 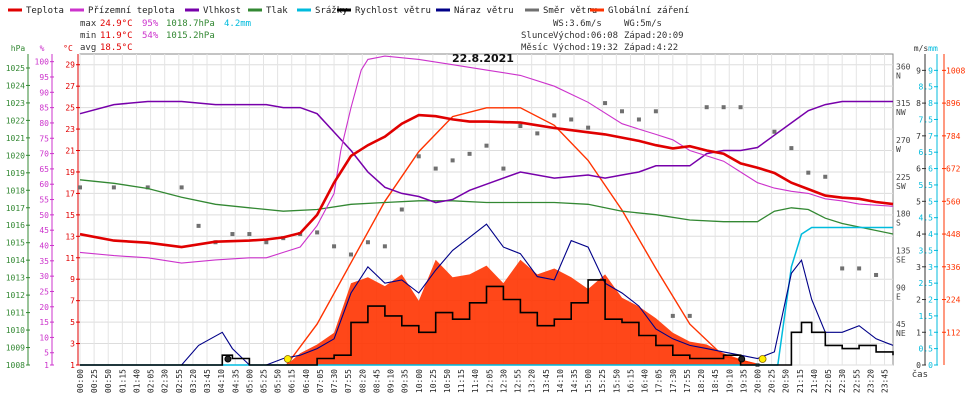 What do you see at coordinates (786, 381) in the screenshot?
I see `x-tick-label: 20:50` at bounding box center [786, 381].